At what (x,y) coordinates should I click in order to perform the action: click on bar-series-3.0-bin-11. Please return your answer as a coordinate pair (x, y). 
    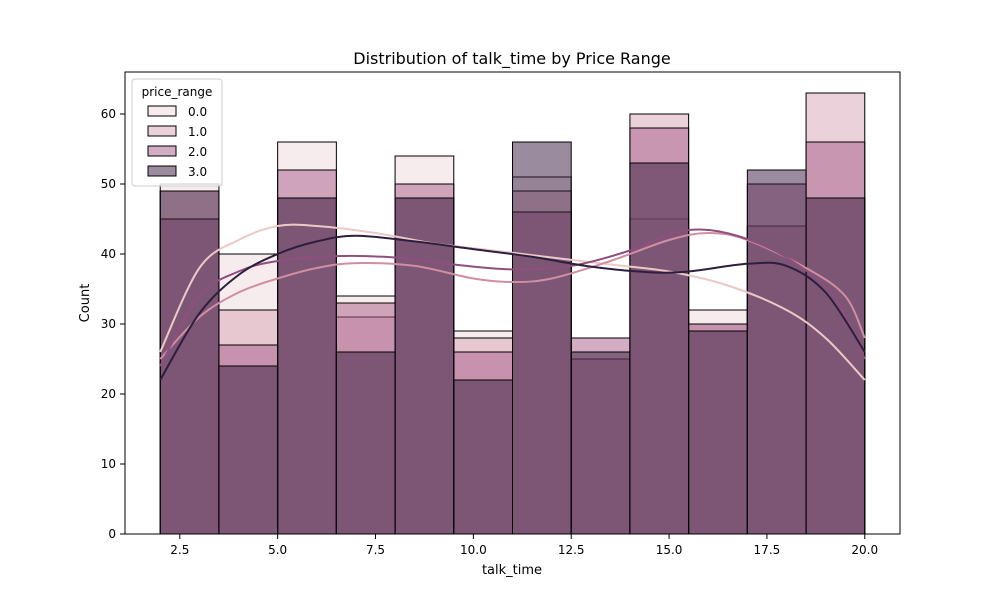
    Looking at the image, I should click on (835, 366).